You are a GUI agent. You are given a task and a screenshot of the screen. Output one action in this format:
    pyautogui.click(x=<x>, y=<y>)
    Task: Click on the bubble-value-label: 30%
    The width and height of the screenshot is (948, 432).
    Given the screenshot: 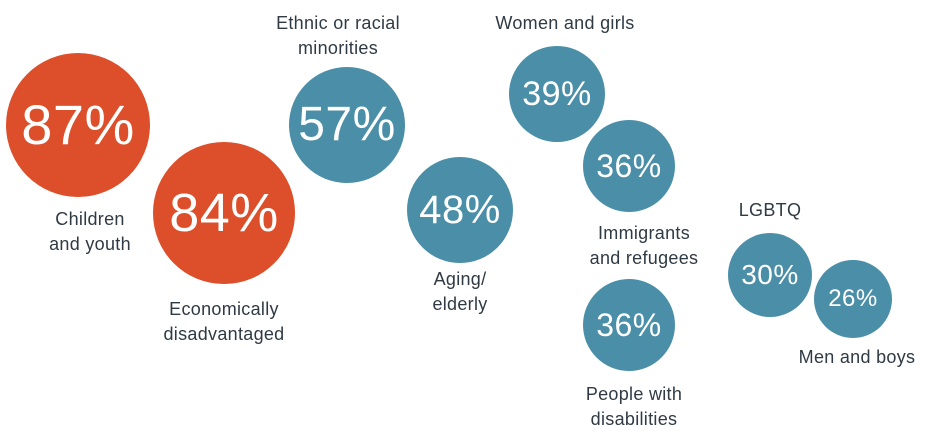 What is the action you would take?
    pyautogui.click(x=770, y=274)
    